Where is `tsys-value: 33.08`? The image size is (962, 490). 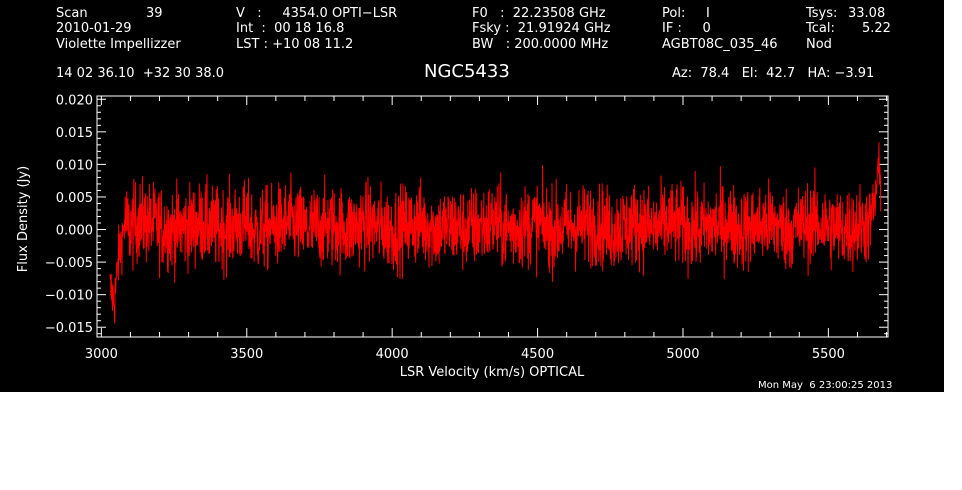 tsys-value: 33.08 is located at coordinates (867, 13).